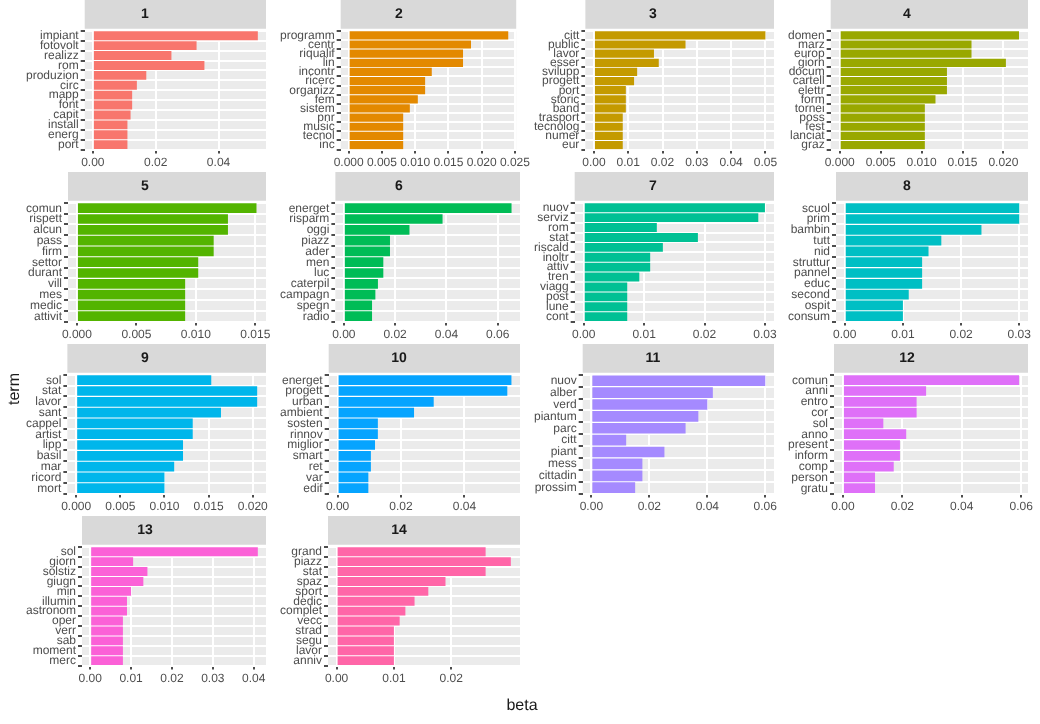  Describe the element at coordinates (522, 705) in the screenshot. I see `x-axis-title: beta` at that location.